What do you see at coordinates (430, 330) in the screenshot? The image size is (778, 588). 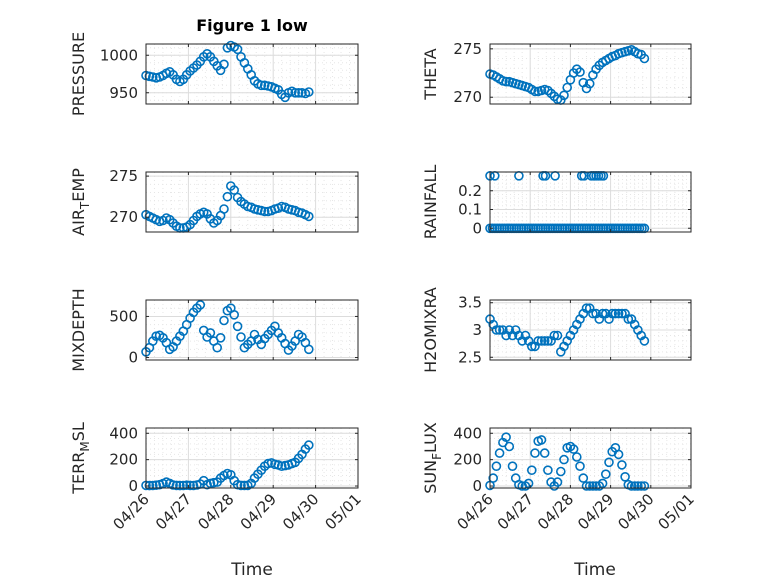 I see `y-axis-label: H2OMIXRA` at bounding box center [430, 330].